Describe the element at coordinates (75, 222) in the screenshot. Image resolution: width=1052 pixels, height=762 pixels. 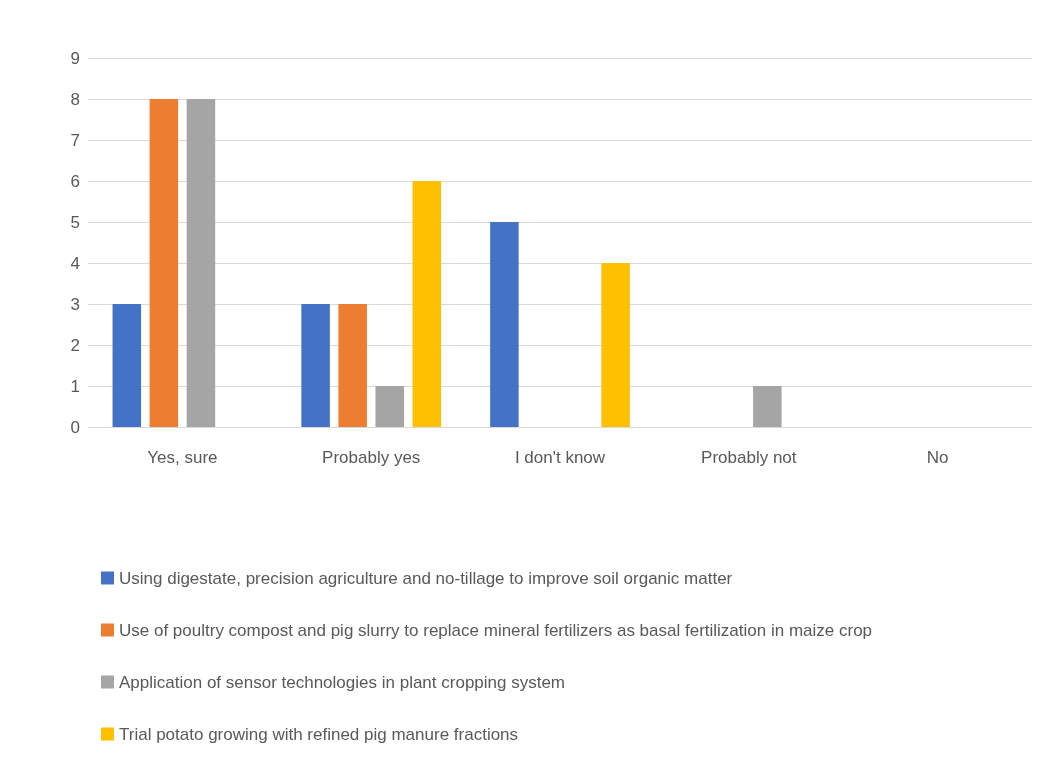
I see `y-tick-label: 5` at that location.